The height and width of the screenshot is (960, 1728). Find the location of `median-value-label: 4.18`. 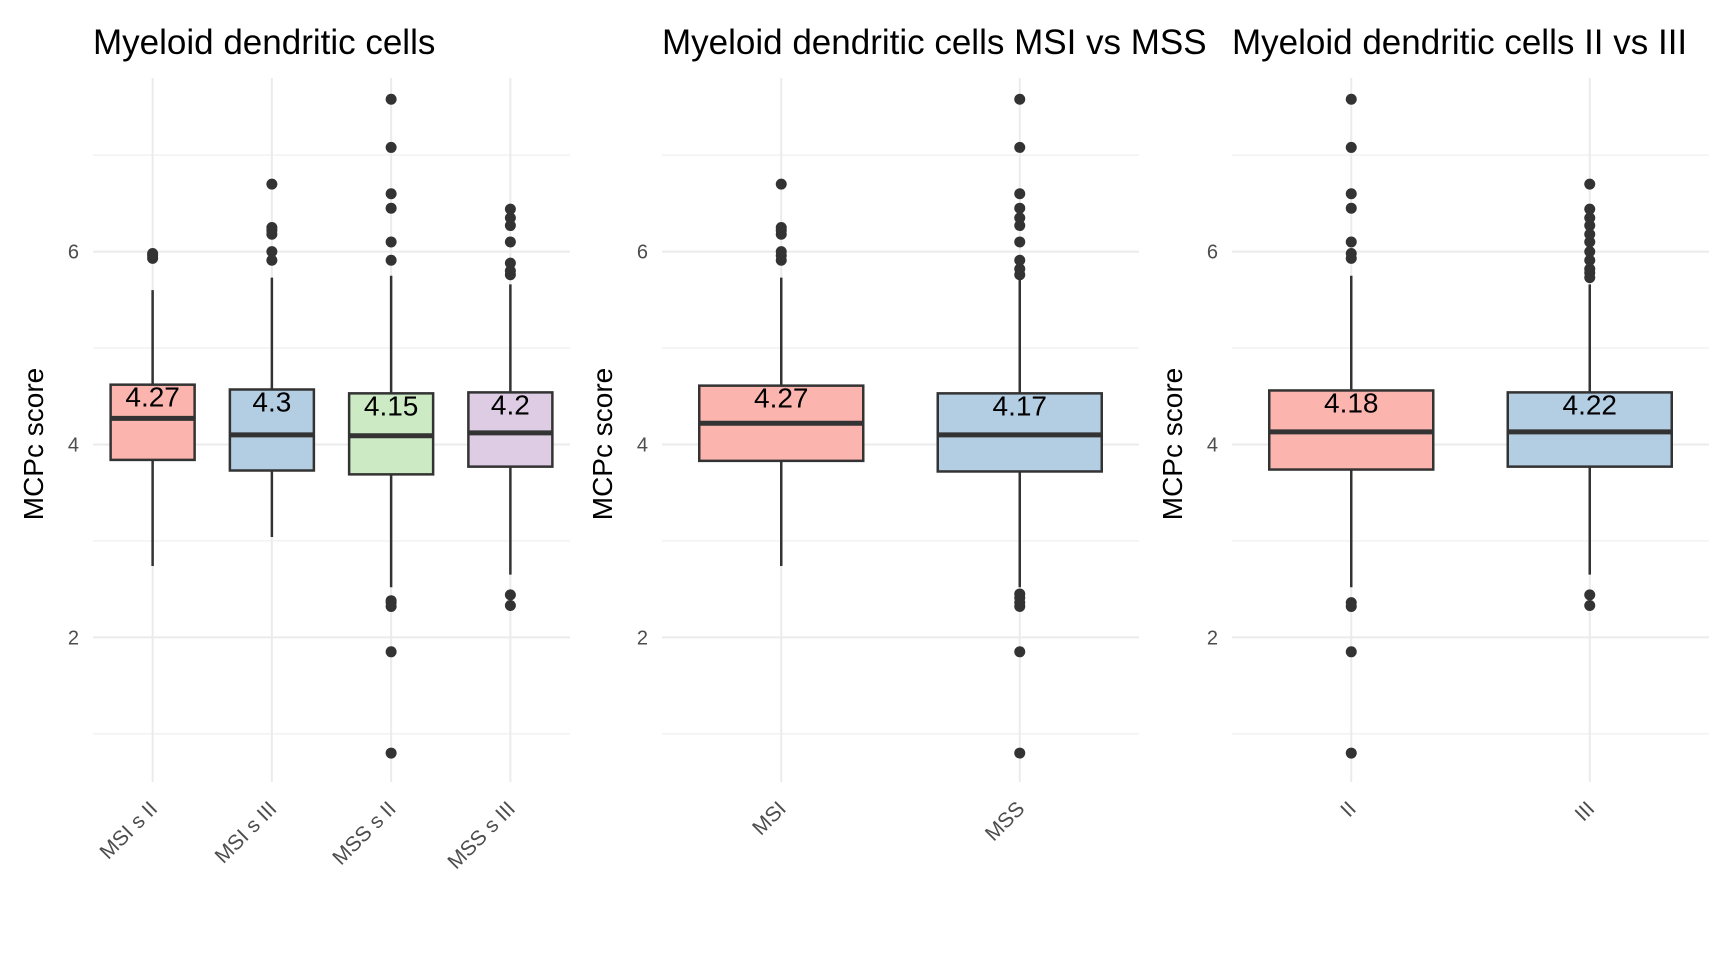

median-value-label: 4.18 is located at coordinates (1351, 402).